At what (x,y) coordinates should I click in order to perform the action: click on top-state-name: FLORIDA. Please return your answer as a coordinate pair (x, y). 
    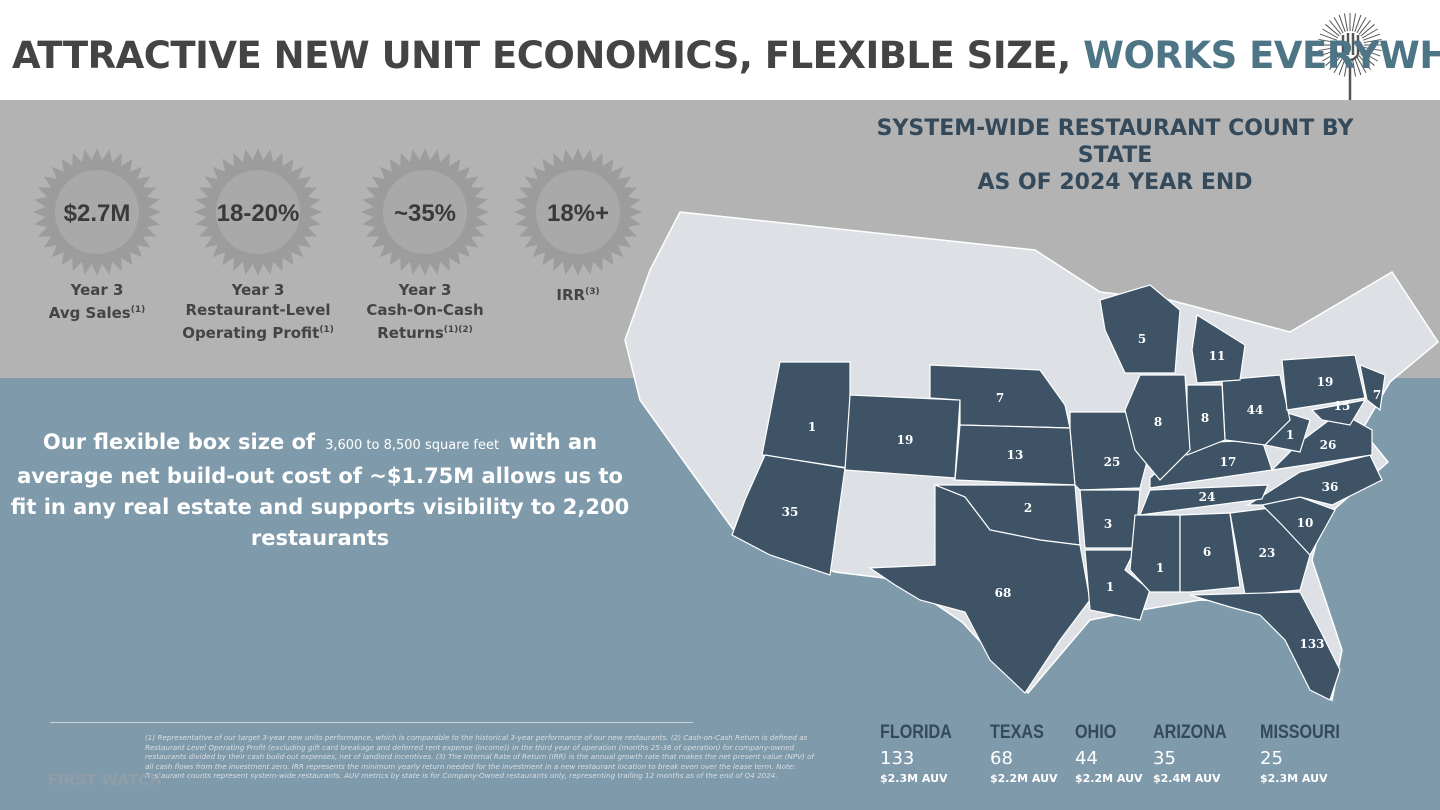
    Looking at the image, I should click on (916, 732).